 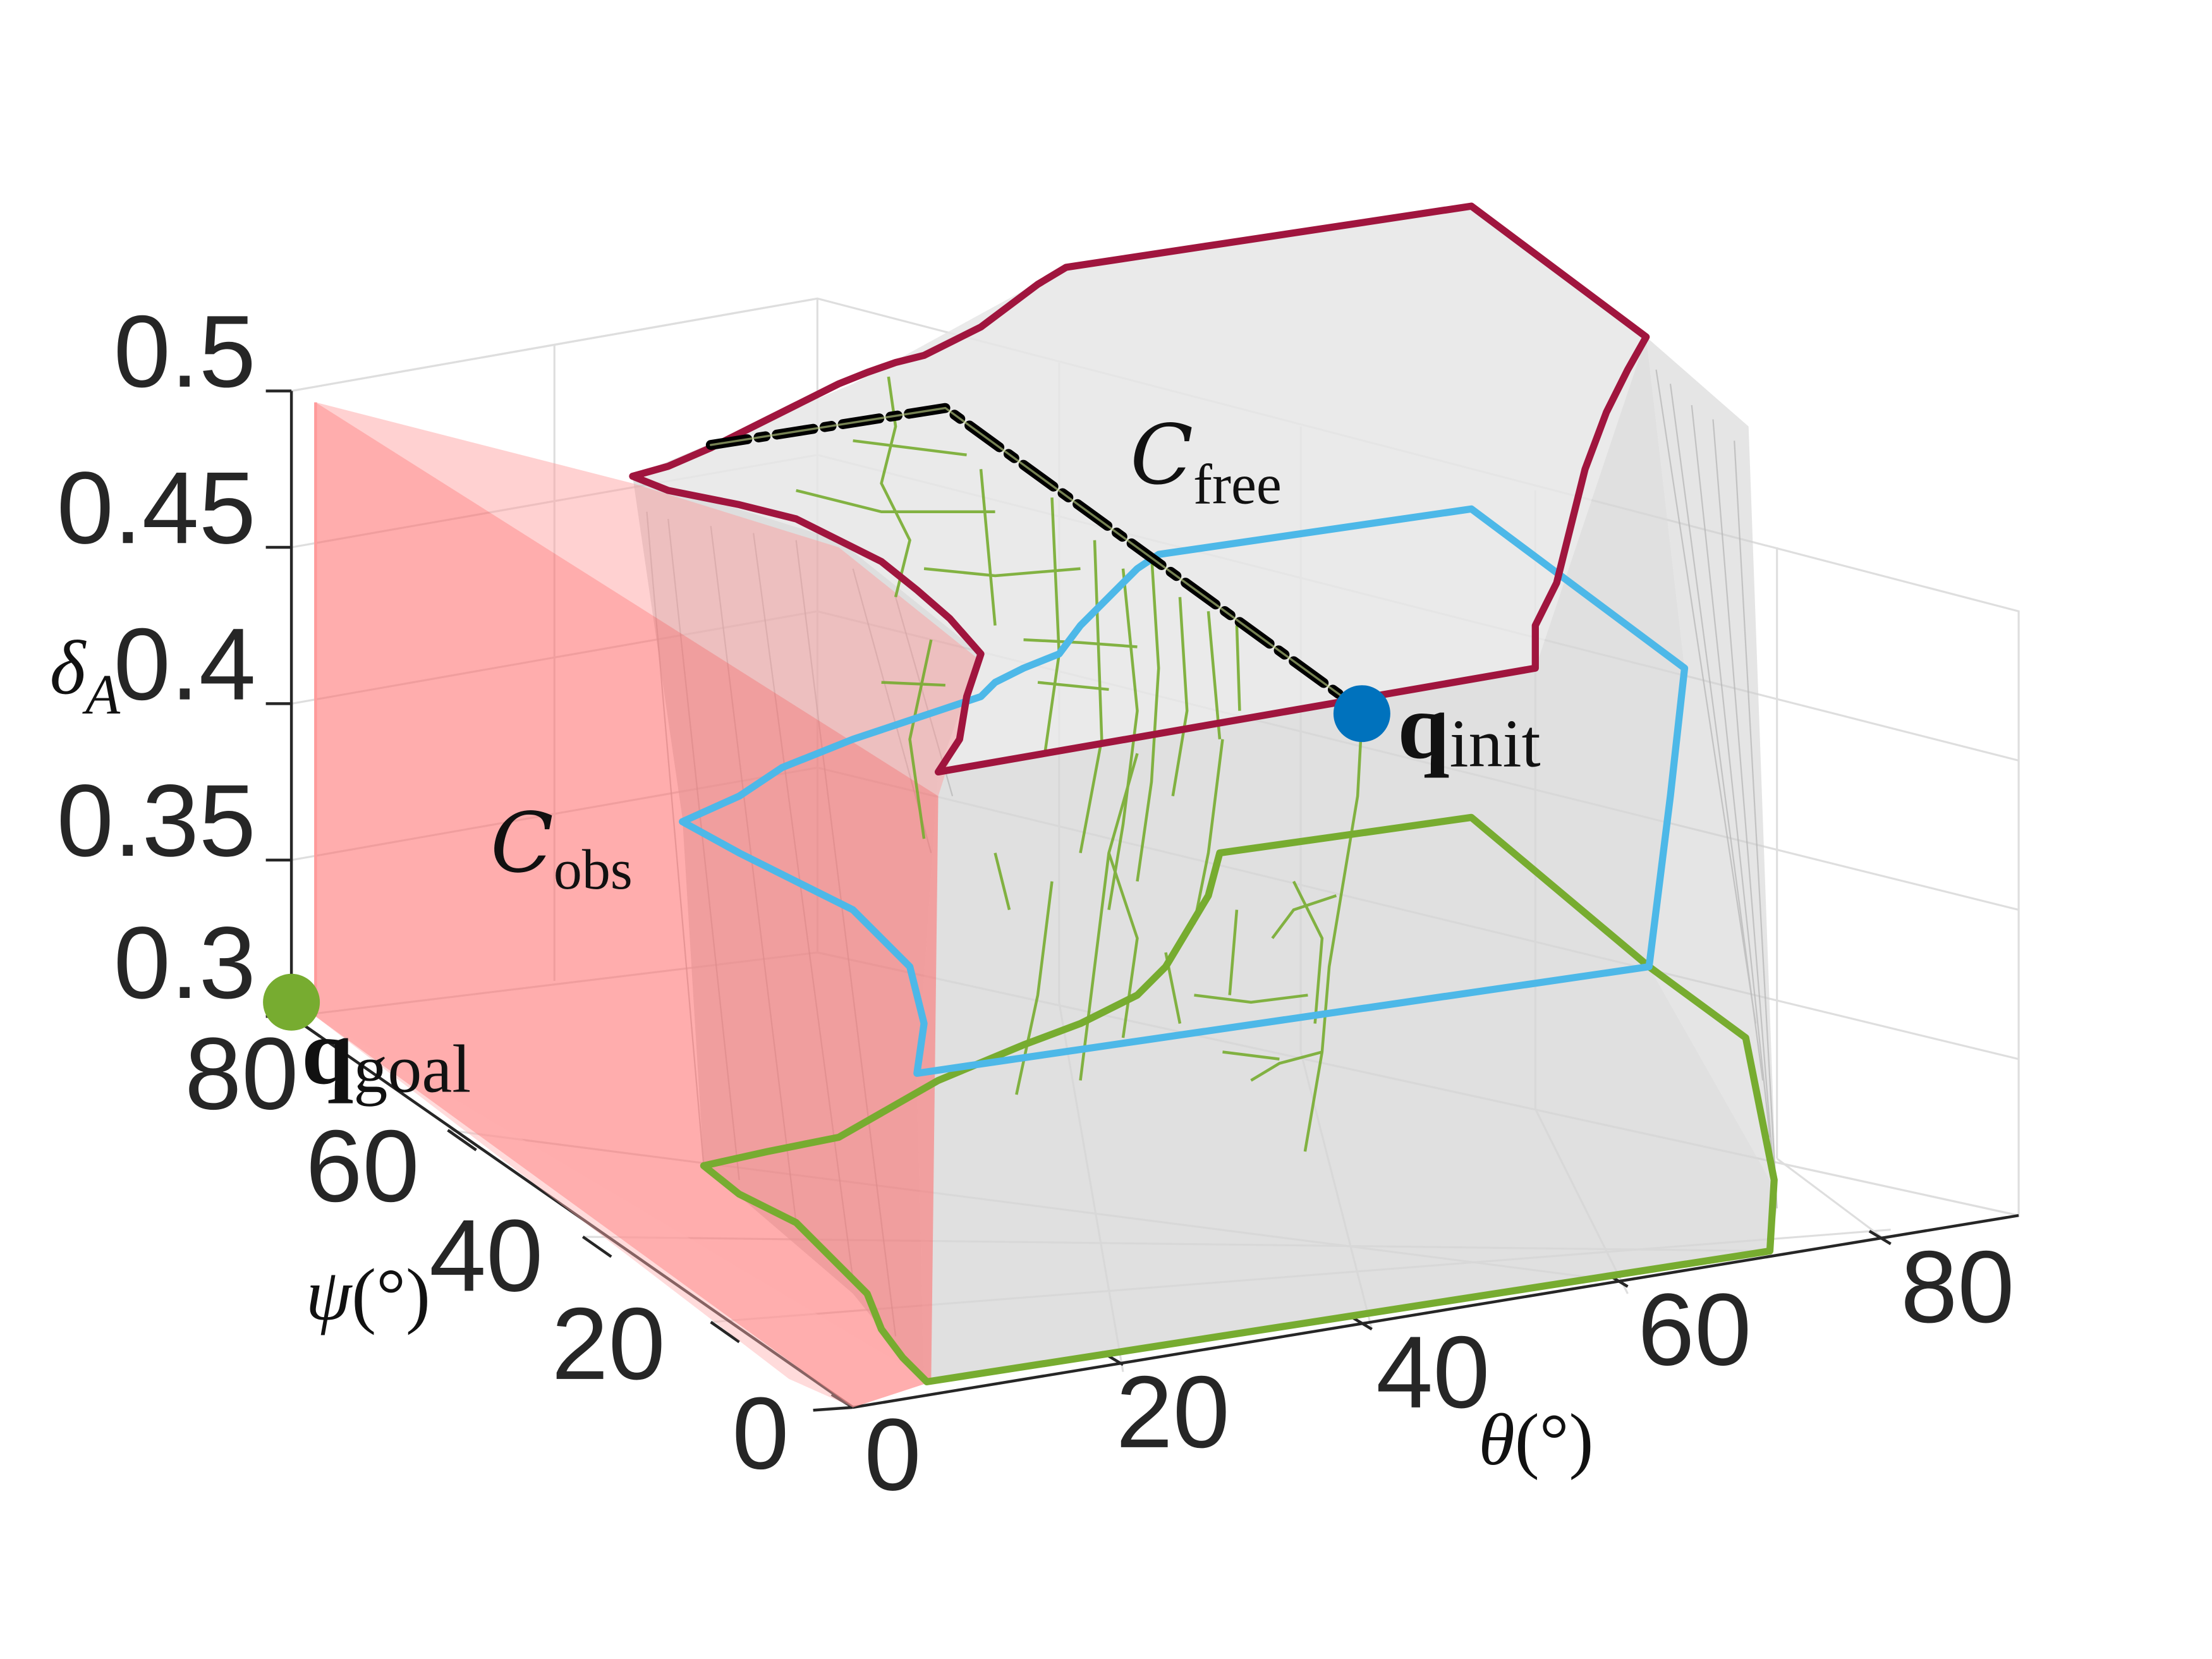 I want to click on psi-tick-labels: 80 60 40 20 0, so click(x=487, y=1253).